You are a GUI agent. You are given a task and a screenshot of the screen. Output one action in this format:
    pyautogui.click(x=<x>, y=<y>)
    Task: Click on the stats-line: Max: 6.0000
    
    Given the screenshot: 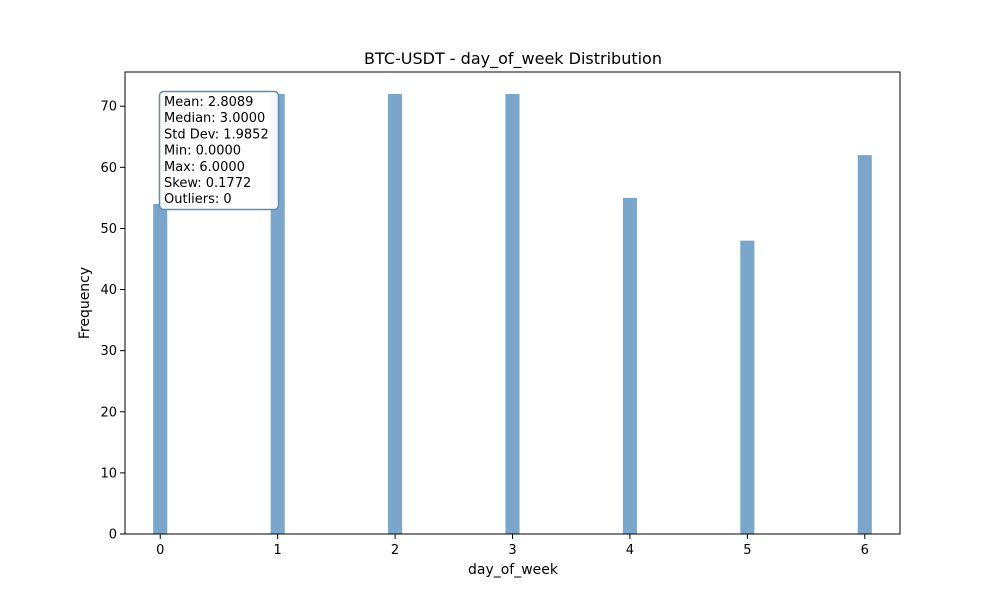 What is the action you would take?
    pyautogui.click(x=204, y=167)
    